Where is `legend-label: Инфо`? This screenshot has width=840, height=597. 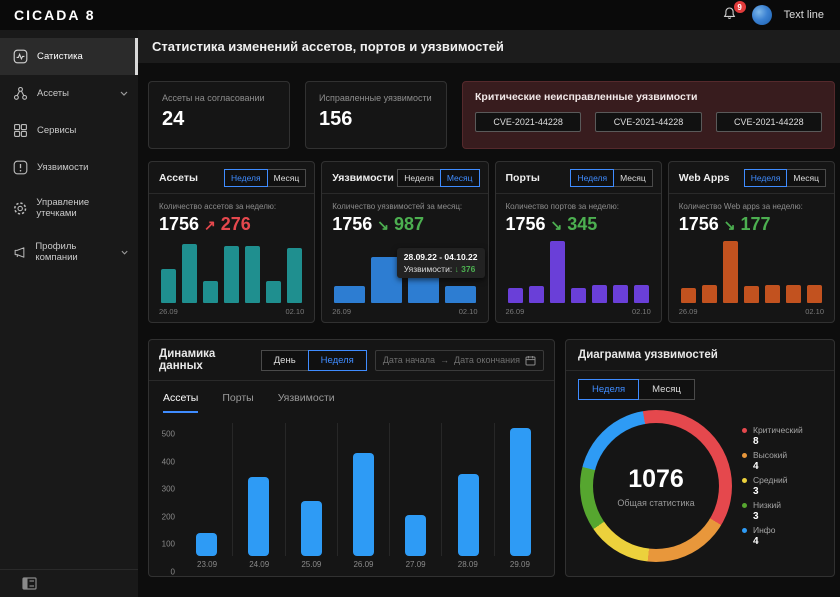 legend-label: Инфо is located at coordinates (764, 530).